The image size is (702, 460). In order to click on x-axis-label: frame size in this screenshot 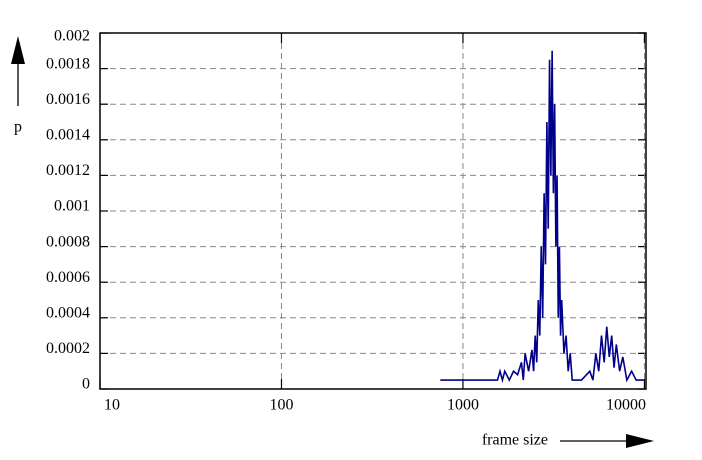, I will do `click(515, 440)`.